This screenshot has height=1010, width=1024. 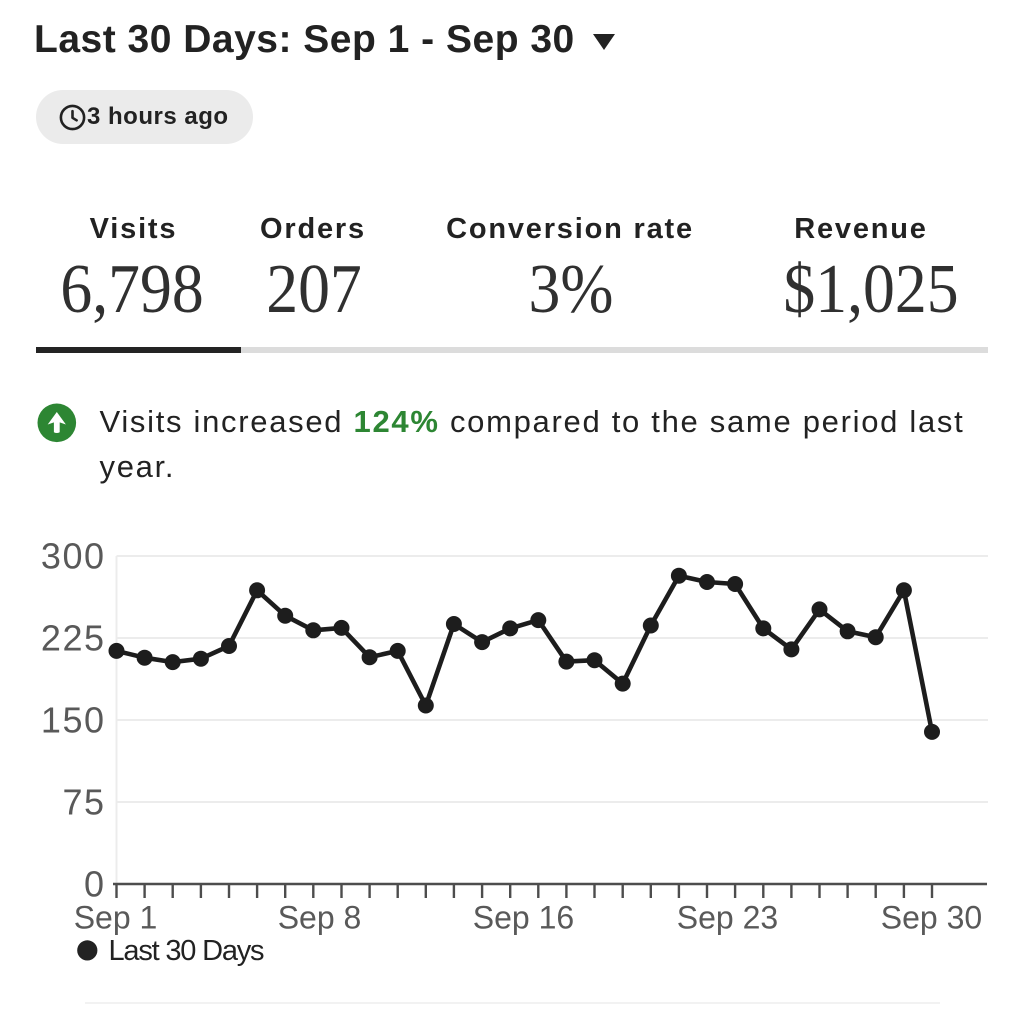 I want to click on svg-text: 0, so click(x=95, y=884).